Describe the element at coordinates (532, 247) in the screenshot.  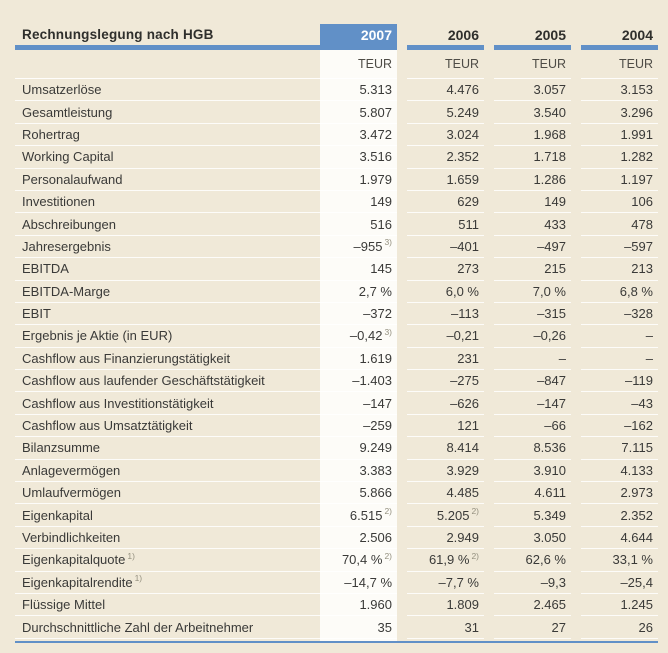
I see `value-2005: –497` at that location.